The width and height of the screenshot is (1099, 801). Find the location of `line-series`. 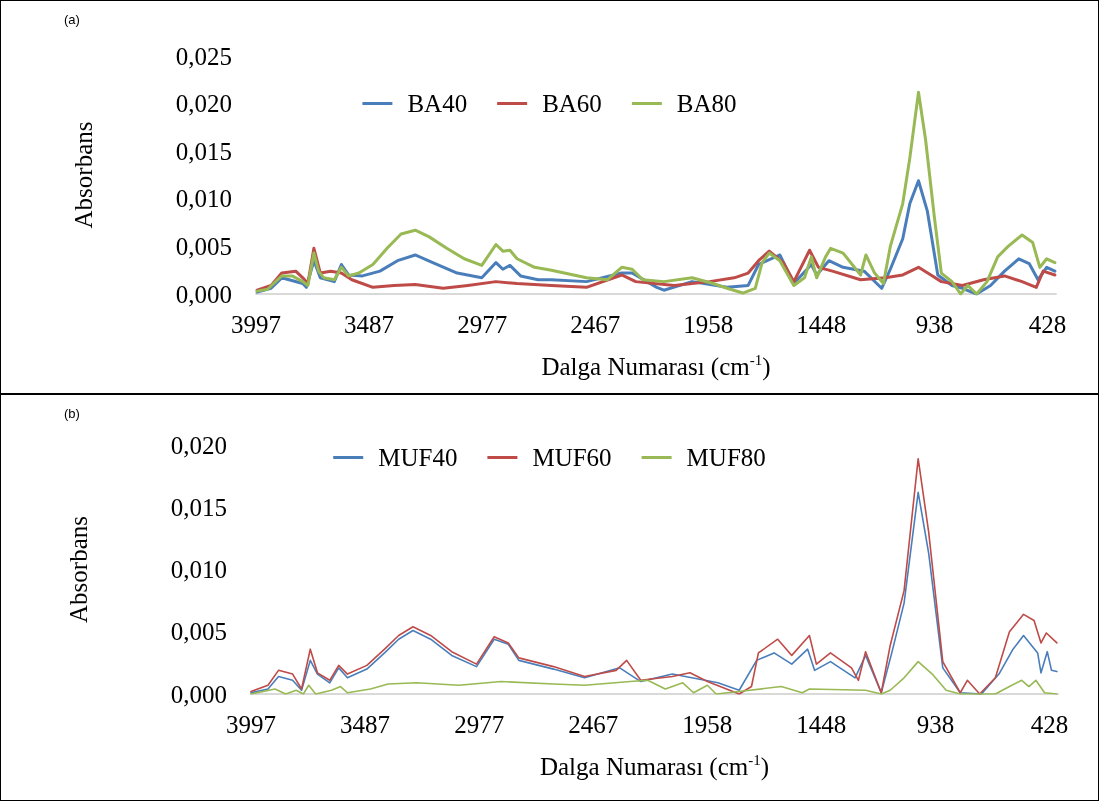

line-series is located at coordinates (654, 677).